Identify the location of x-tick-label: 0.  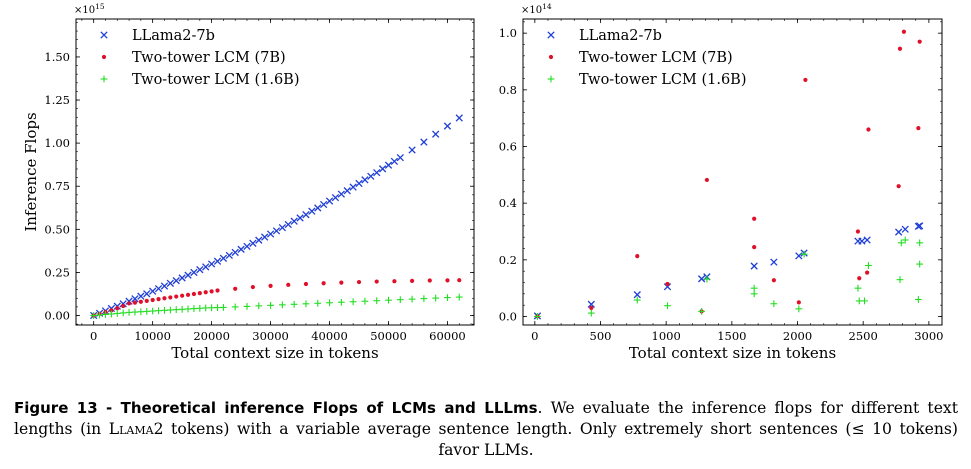
(534, 336).